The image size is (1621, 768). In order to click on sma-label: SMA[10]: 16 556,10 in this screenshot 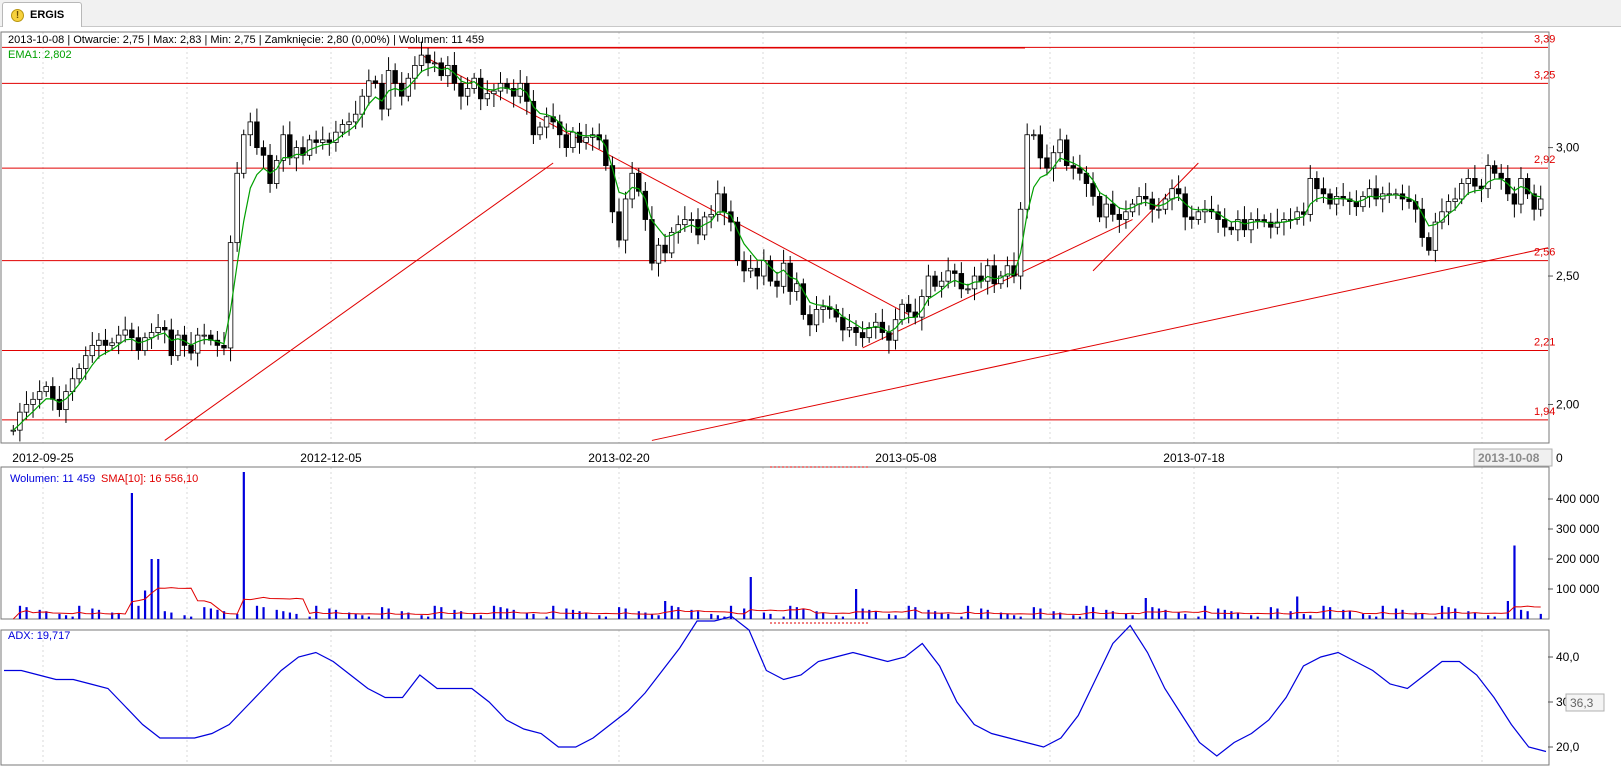, I will do `click(149, 479)`.